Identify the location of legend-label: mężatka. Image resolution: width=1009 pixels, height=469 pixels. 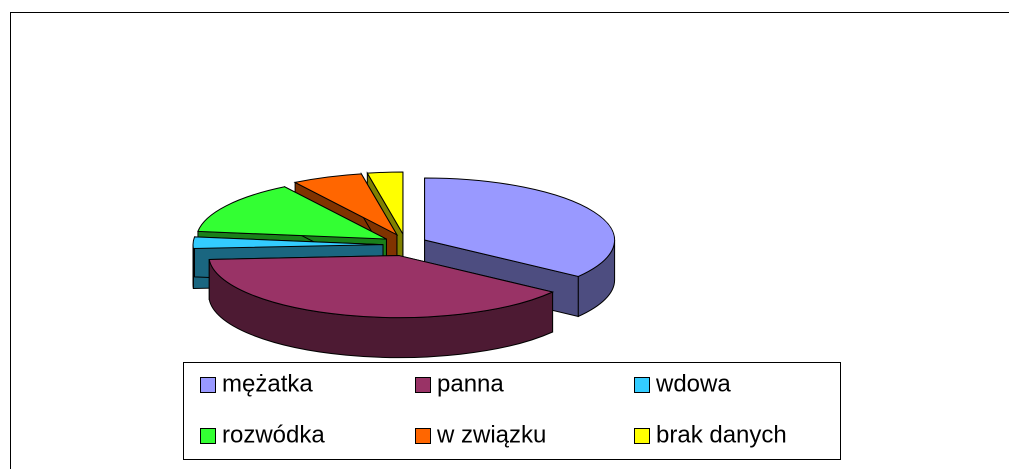
(267, 383).